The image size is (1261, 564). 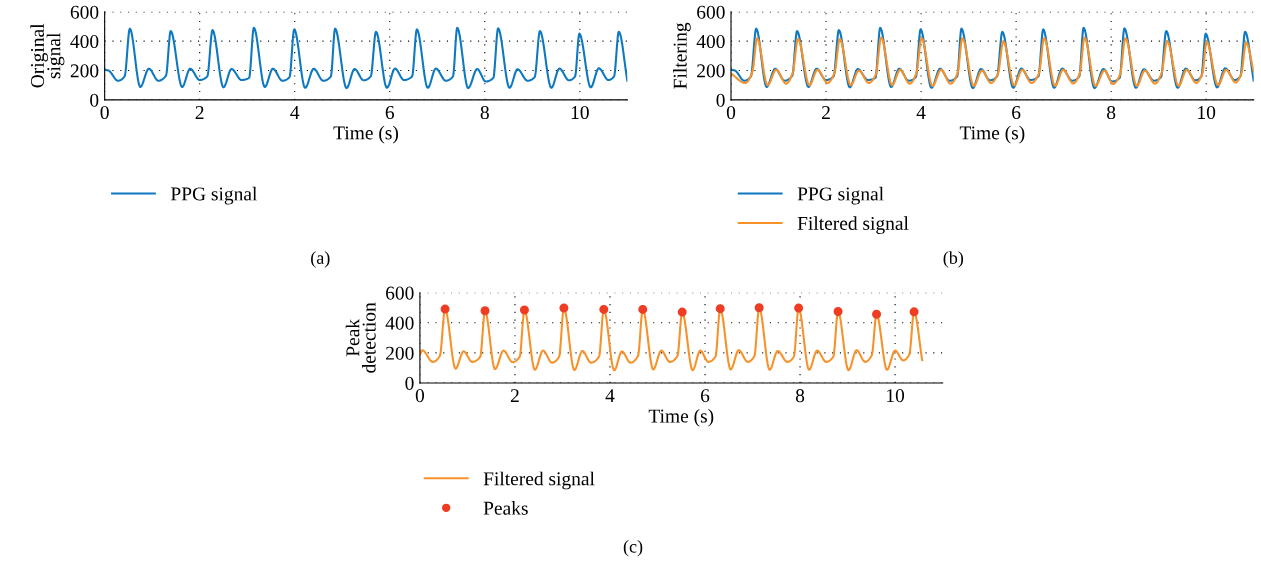 What do you see at coordinates (633, 548) in the screenshot?
I see `text: (c)` at bounding box center [633, 548].